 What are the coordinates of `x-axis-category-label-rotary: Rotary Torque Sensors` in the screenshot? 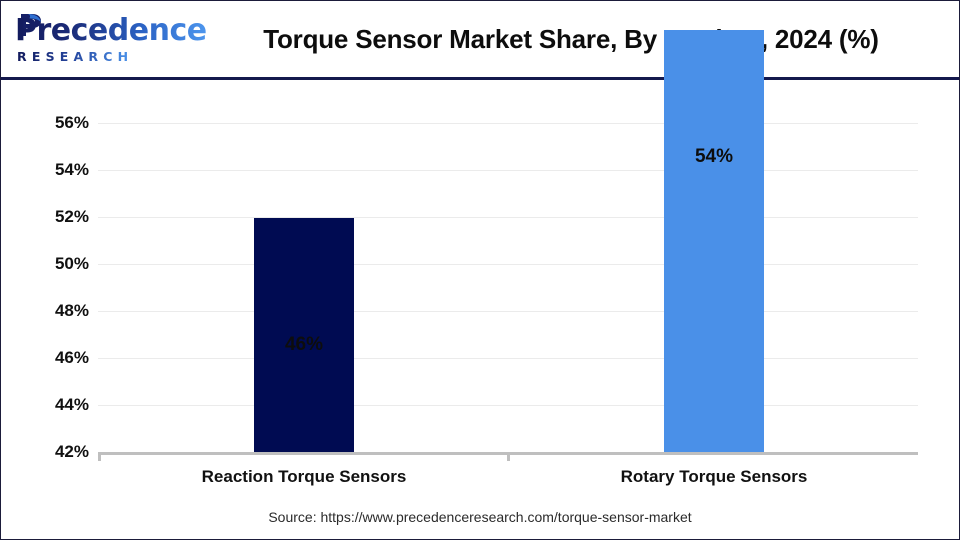 It's located at (714, 476).